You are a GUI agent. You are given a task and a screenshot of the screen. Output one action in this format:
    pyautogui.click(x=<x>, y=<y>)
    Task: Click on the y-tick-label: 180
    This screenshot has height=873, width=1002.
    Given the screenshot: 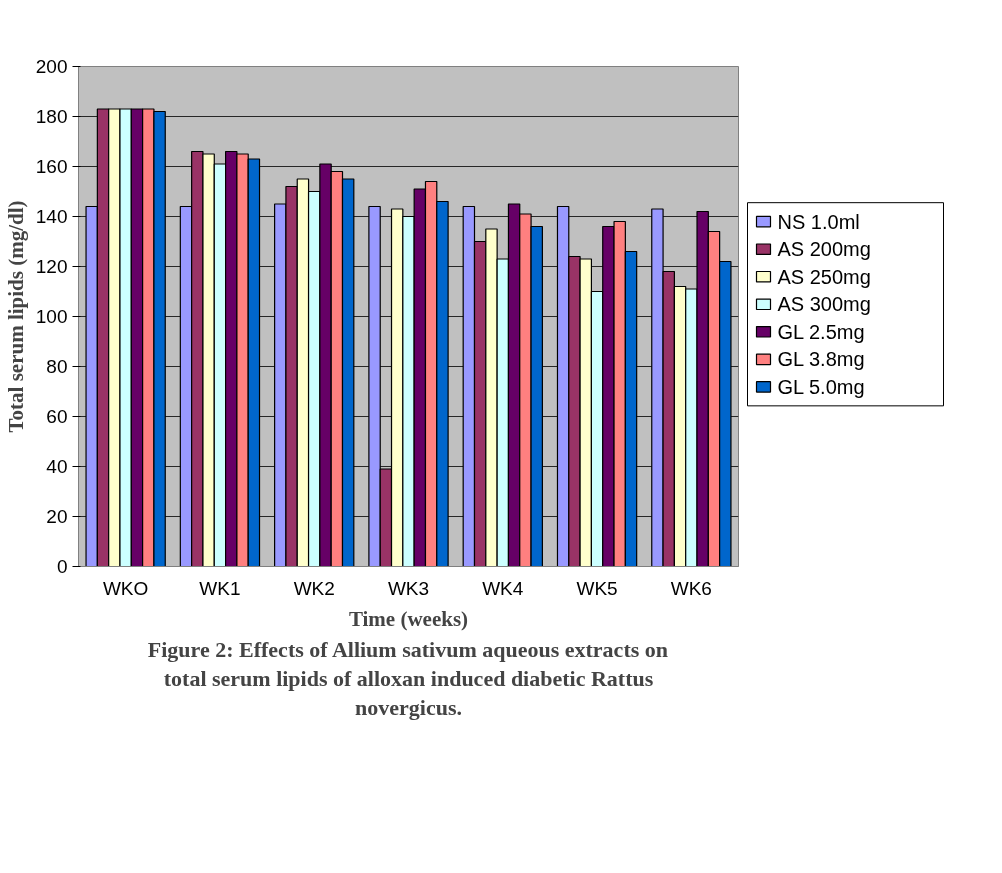 What is the action you would take?
    pyautogui.click(x=51, y=116)
    